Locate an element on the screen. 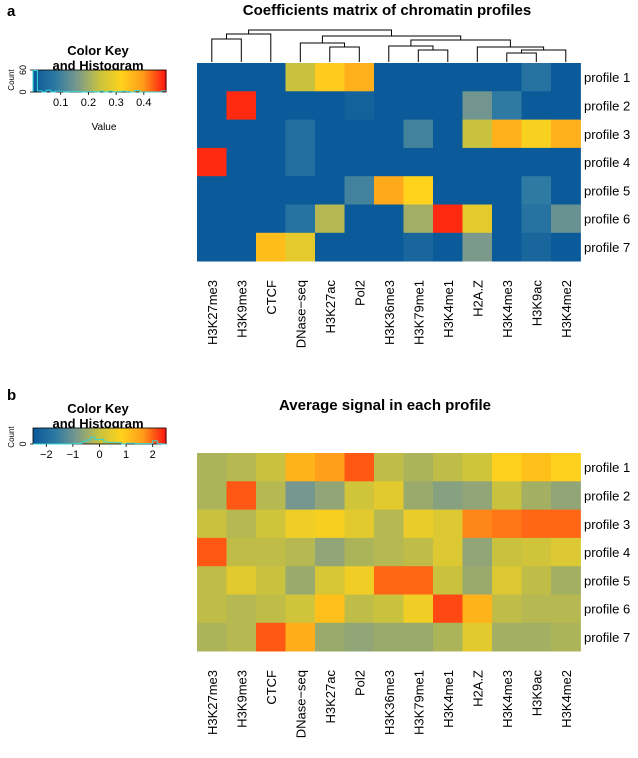 The image size is (638, 758). color-key-ylabel-a: Count is located at coordinates (11, 80).